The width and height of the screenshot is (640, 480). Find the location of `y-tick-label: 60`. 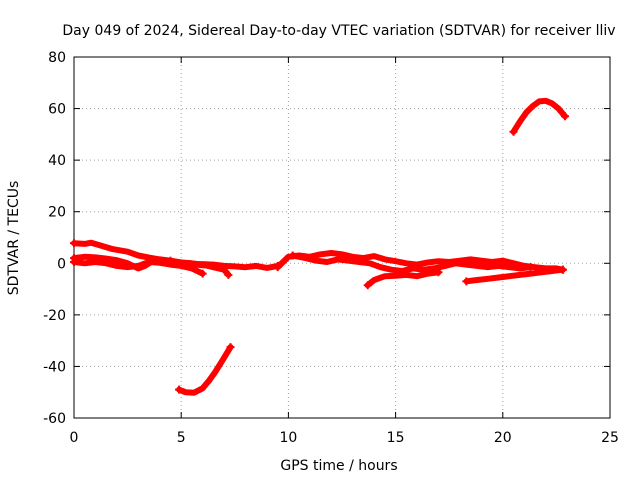

y-tick-label: 60 is located at coordinates (57, 110).